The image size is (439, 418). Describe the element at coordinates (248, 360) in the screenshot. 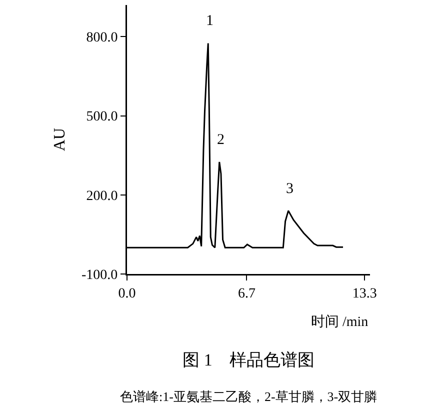

I see `text: 图 1 样品色谱图` at that location.